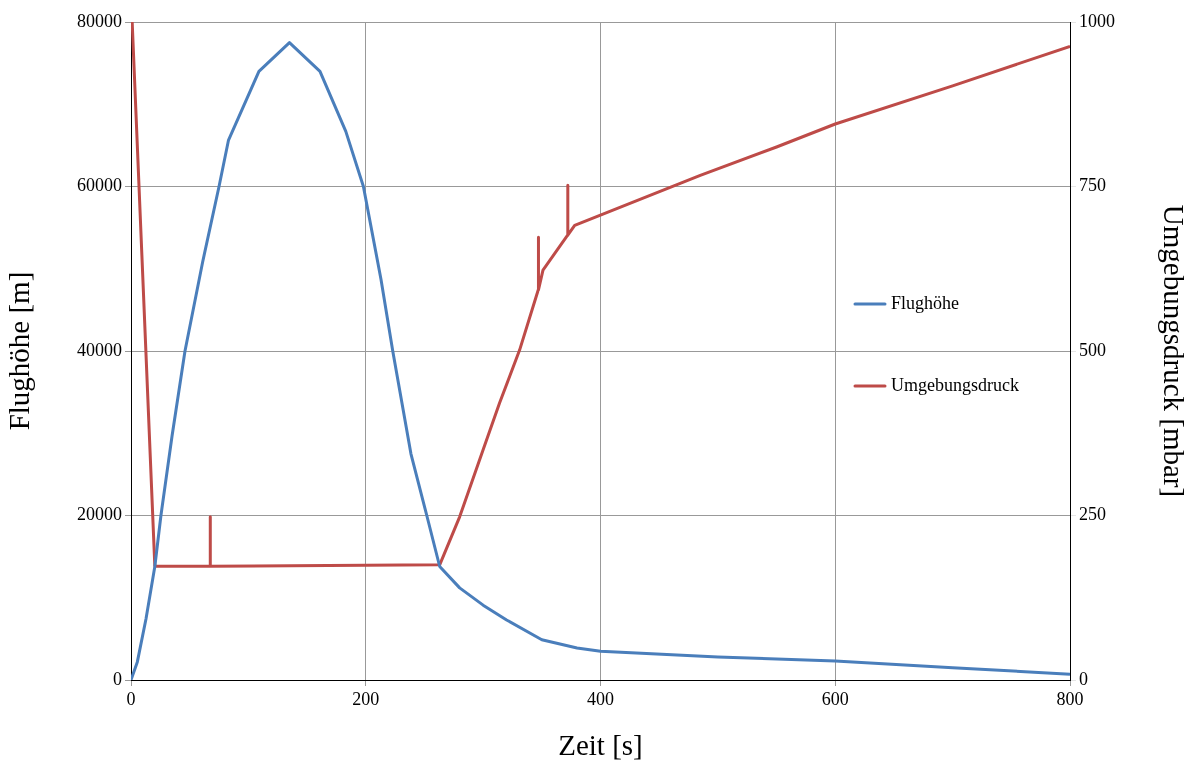 This screenshot has width=1193, height=769. What do you see at coordinates (600, 745) in the screenshot?
I see `x-axis-title: Zeit [s]` at bounding box center [600, 745].